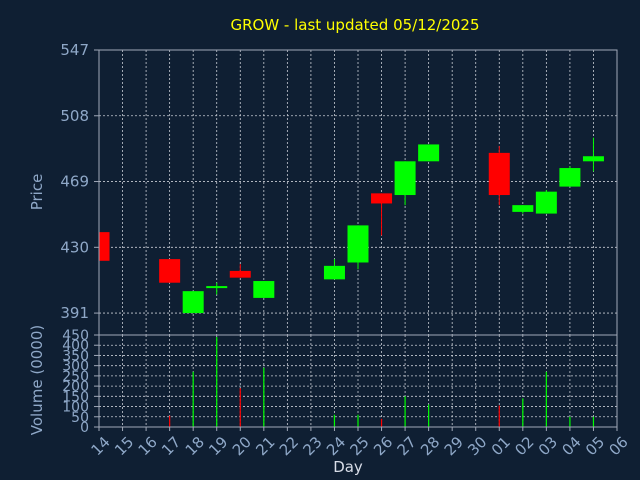 Image resolution: width=640 pixels, height=480 pixels. What do you see at coordinates (501, 446) in the screenshot?
I see `x-tick-label-01: 01` at bounding box center [501, 446].